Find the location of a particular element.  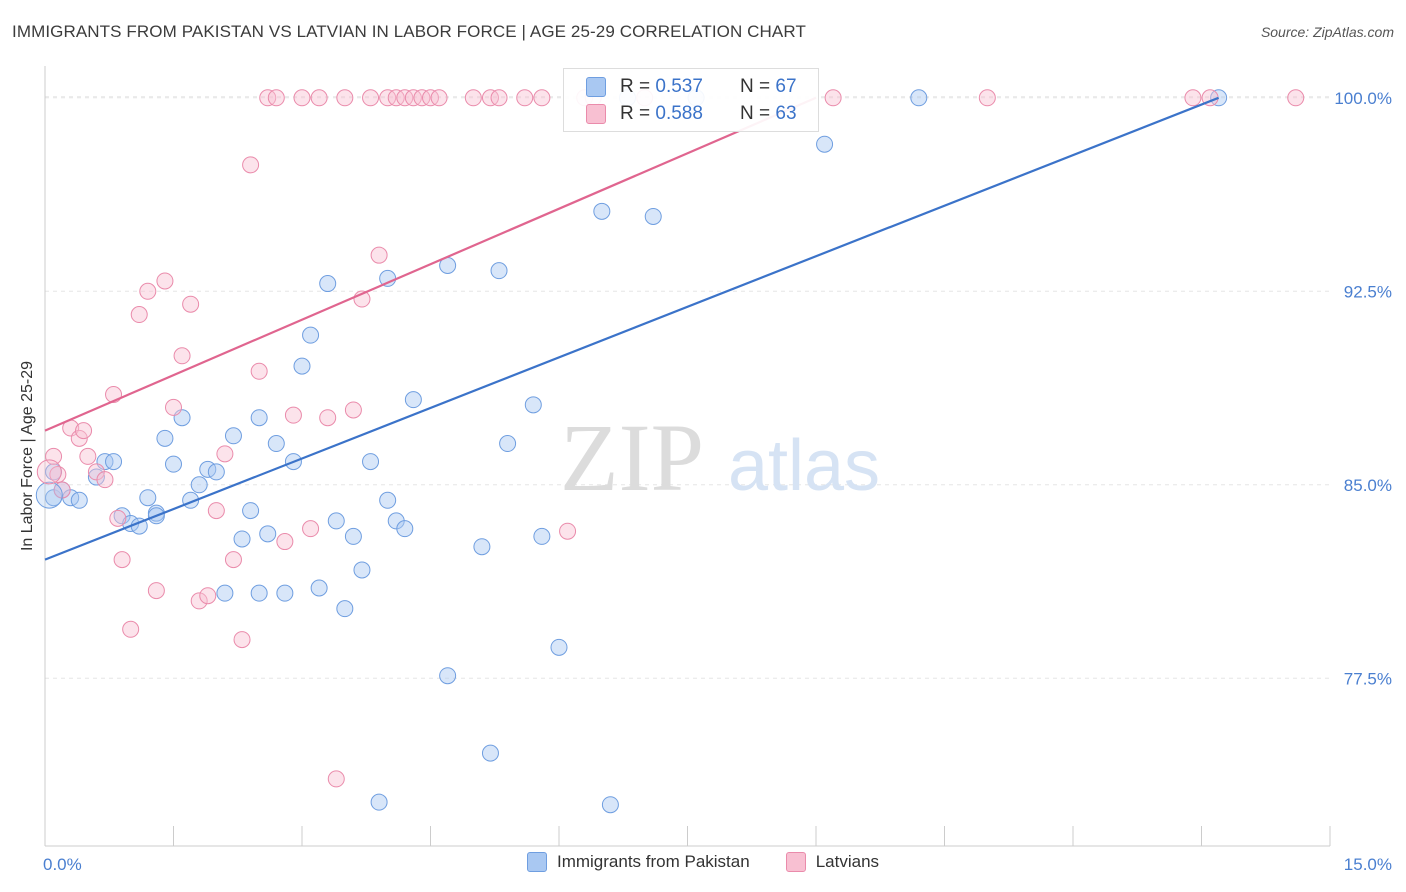

legend-row-pakistan: R = 0.537 N = 67 is located at coordinates (691, 87).